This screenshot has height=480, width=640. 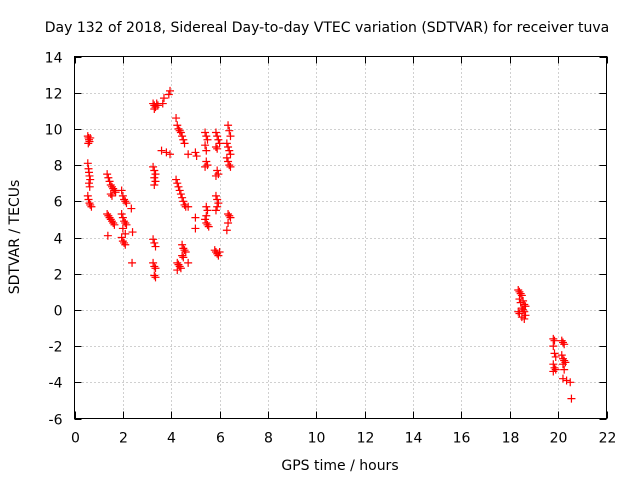 What do you see at coordinates (343, 439) in the screenshot?
I see `x-tick-labels: 0 2 4 6 8 10 12 14 16 18 20 22` at bounding box center [343, 439].